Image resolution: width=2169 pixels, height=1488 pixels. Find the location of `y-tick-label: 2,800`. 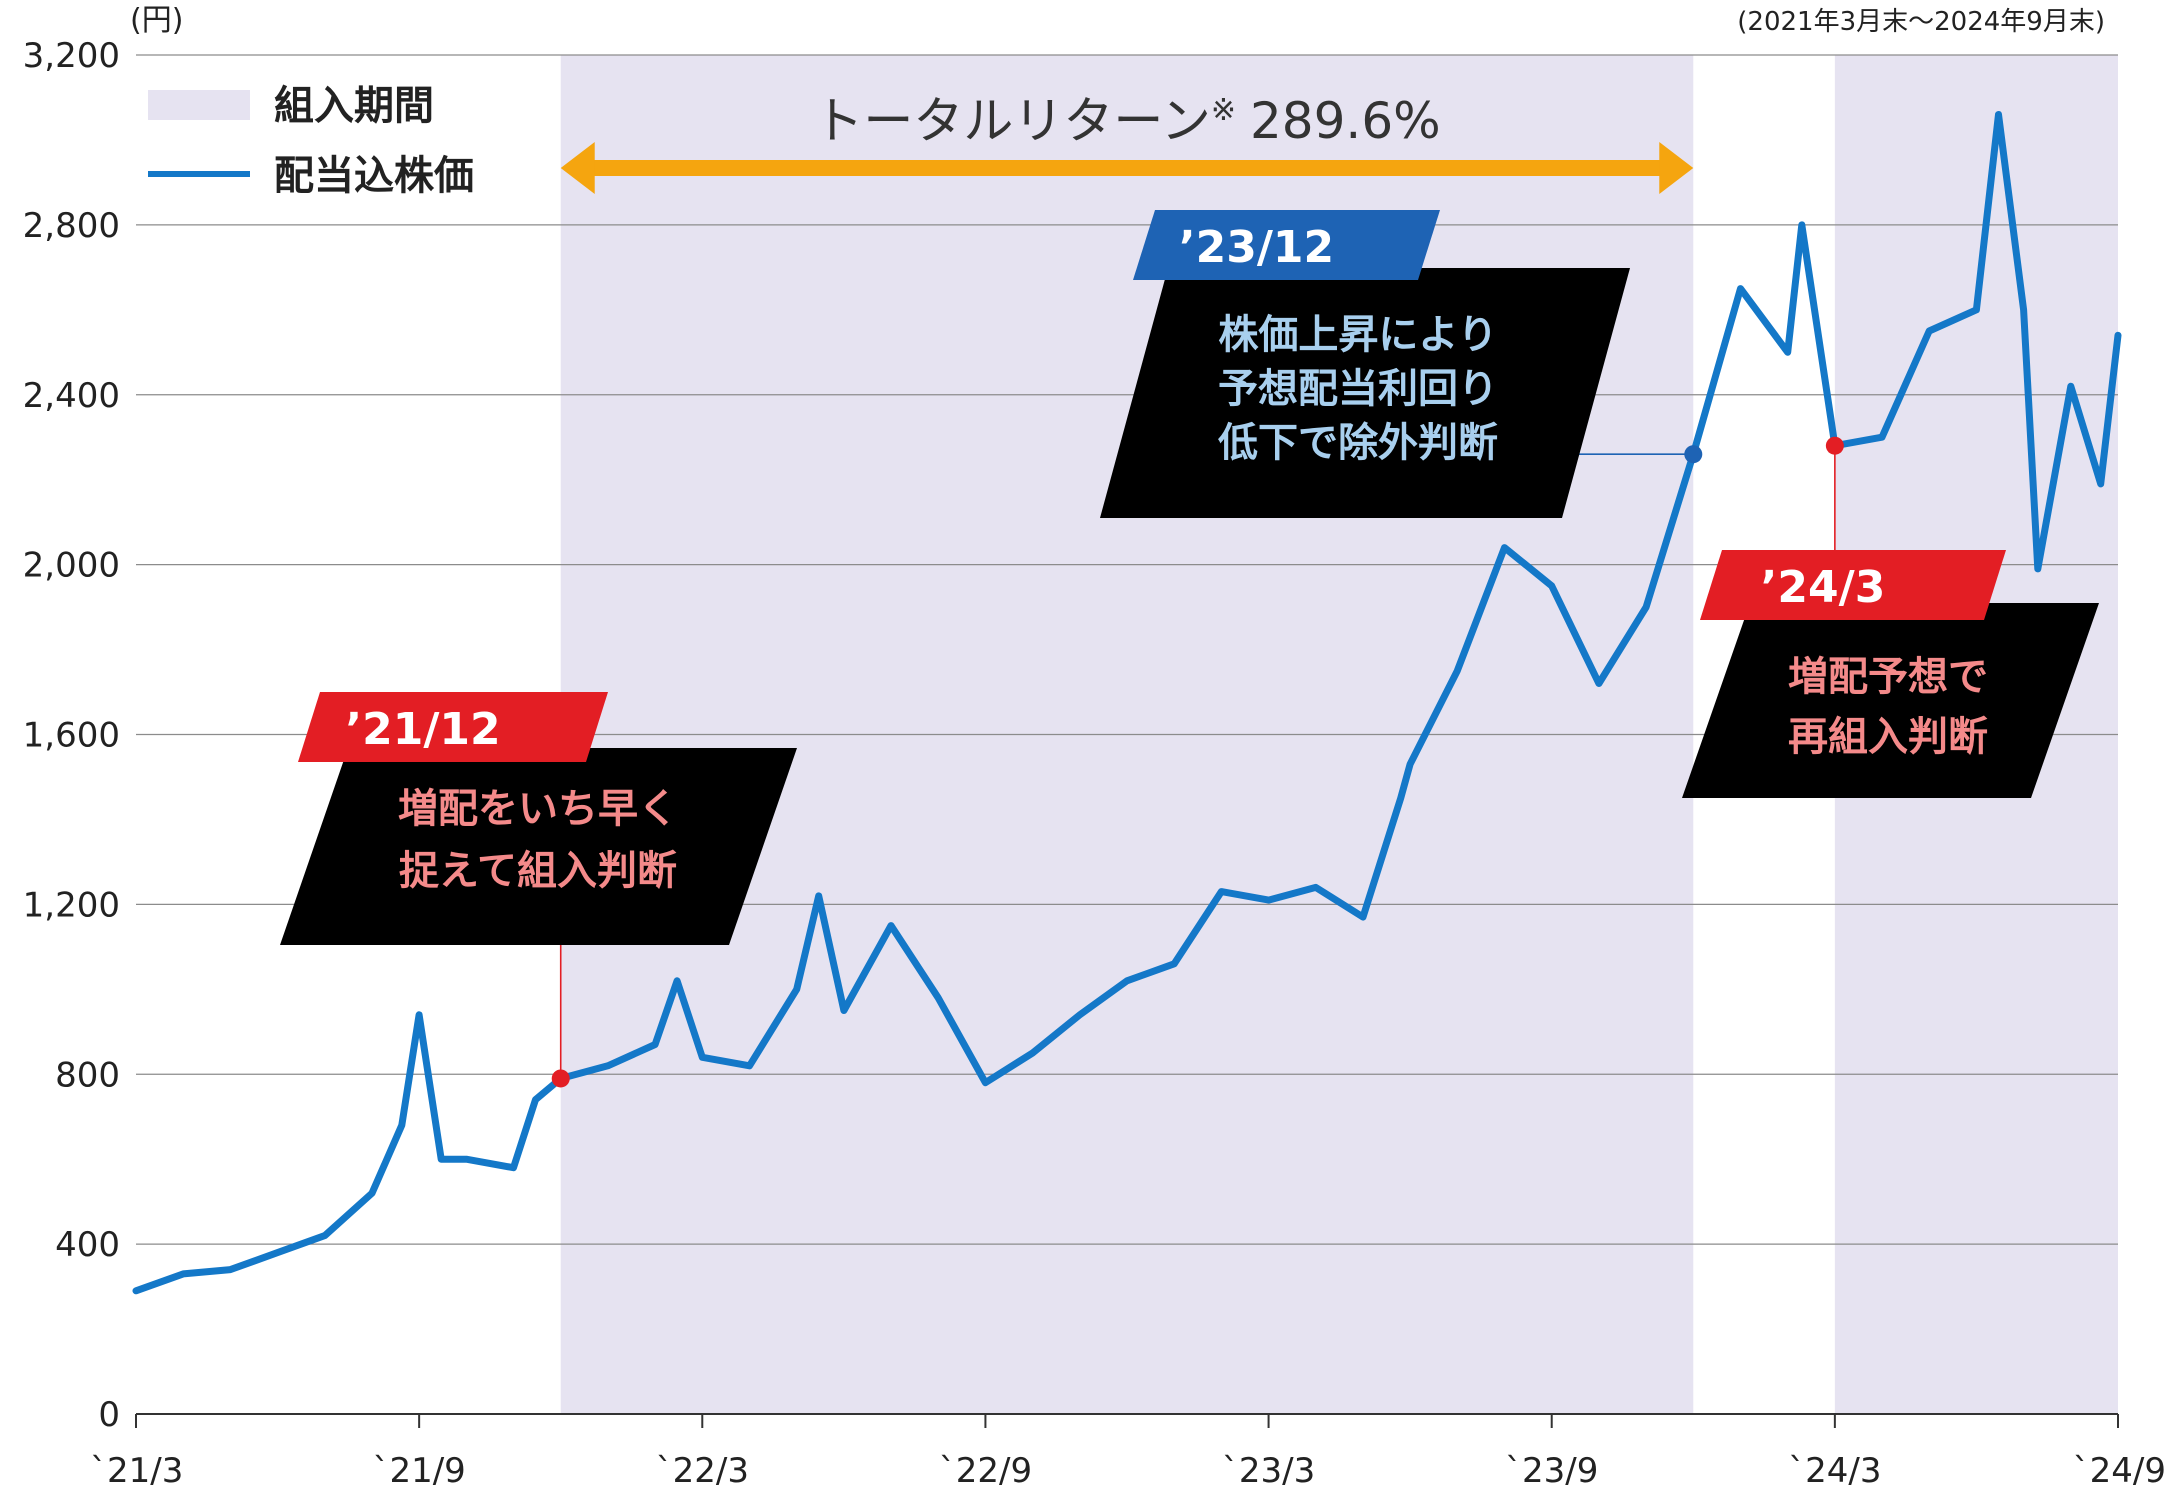

y-tick-label: 2,800 is located at coordinates (71, 226).